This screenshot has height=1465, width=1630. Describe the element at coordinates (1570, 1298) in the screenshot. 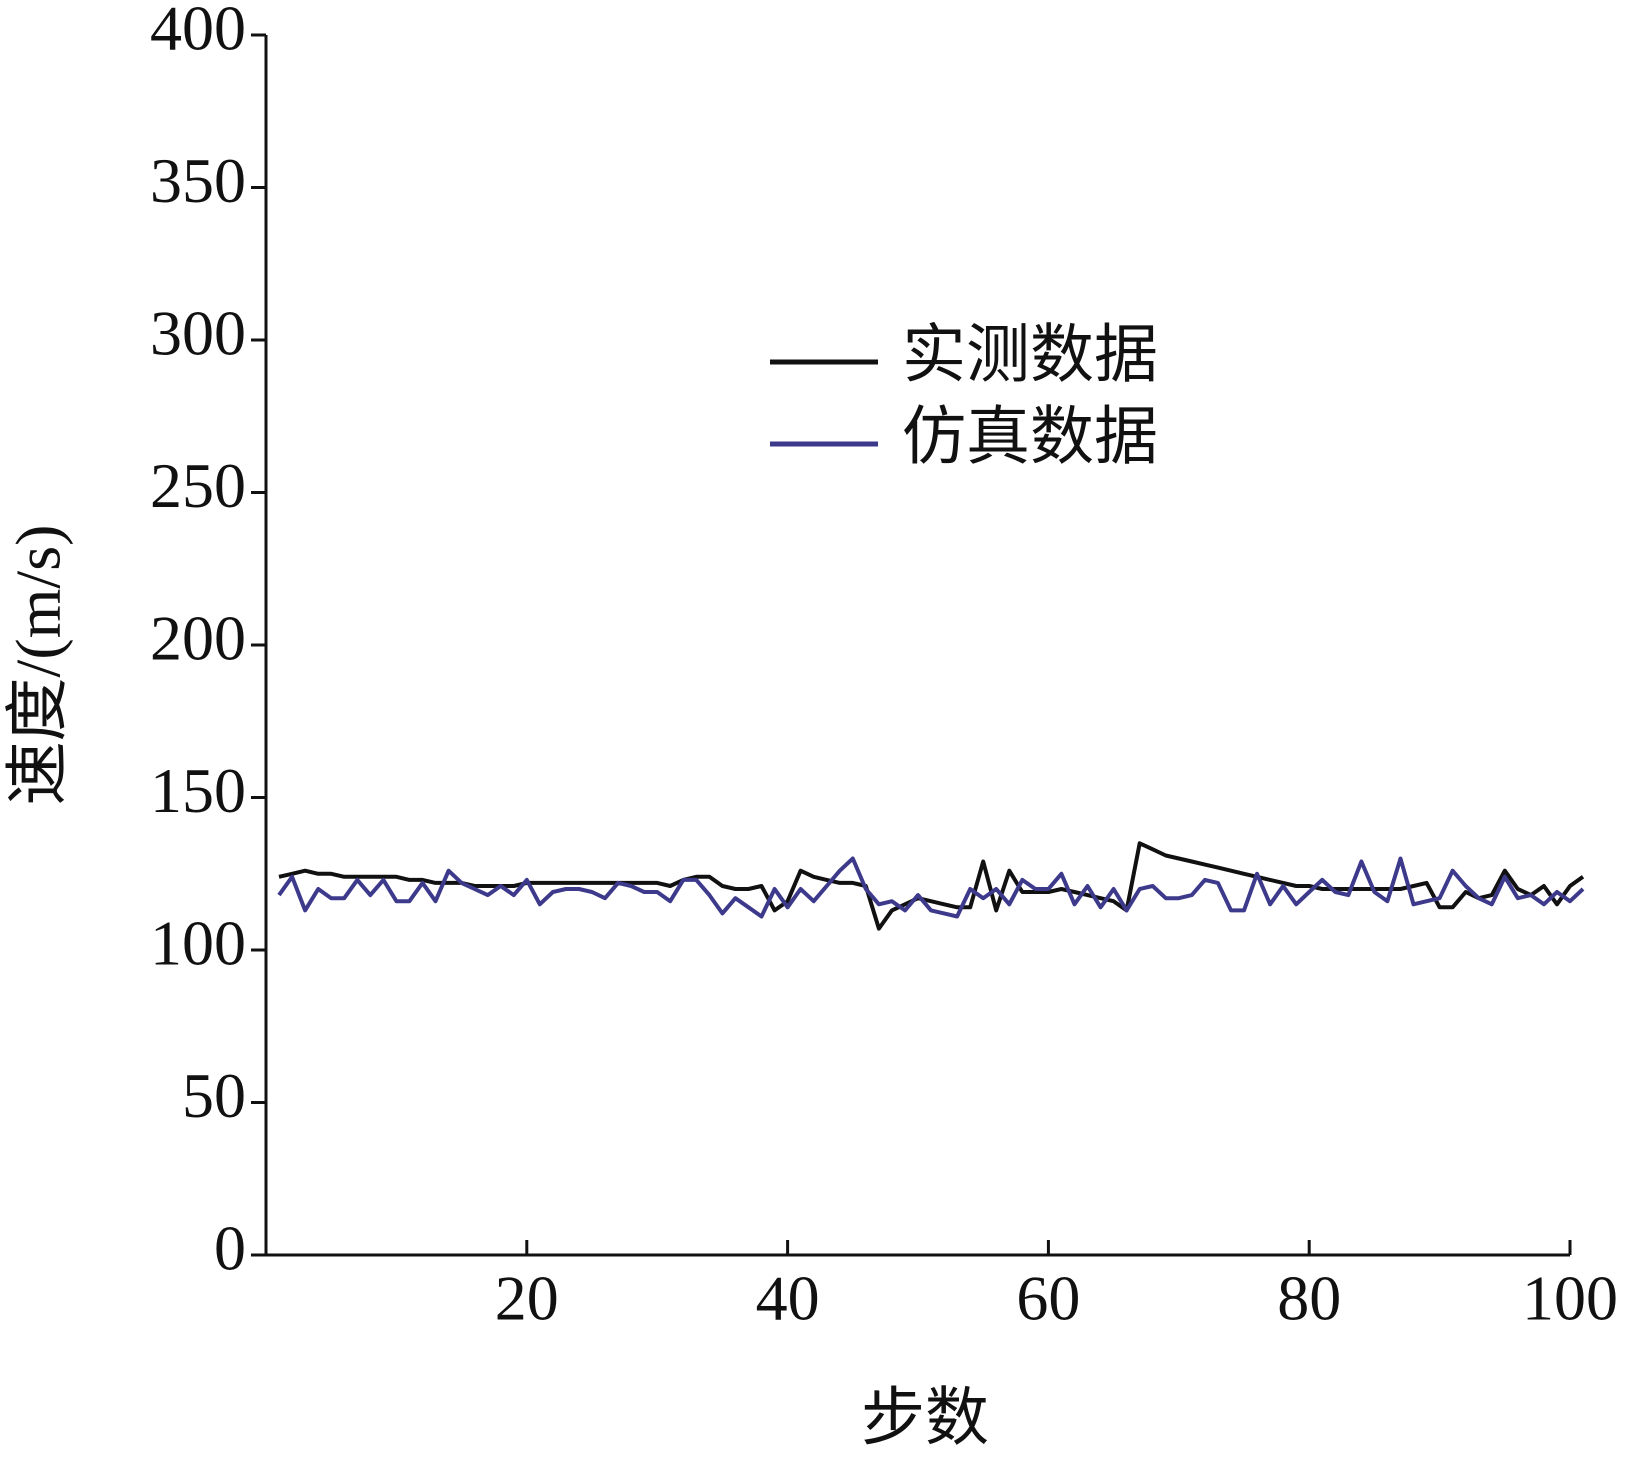

I see `x-tick-label: 100` at that location.